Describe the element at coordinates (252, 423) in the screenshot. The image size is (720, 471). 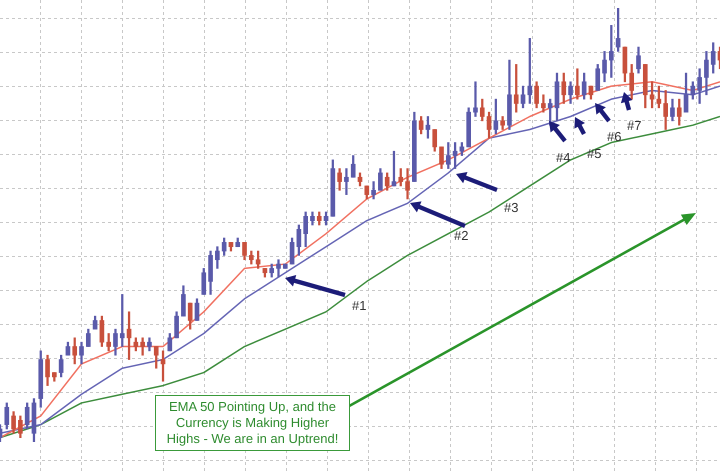
I see `annotation: EMA 50 Pointing Up, and the Currency is Making Higher Highs - We are in an Uptrend!` at that location.